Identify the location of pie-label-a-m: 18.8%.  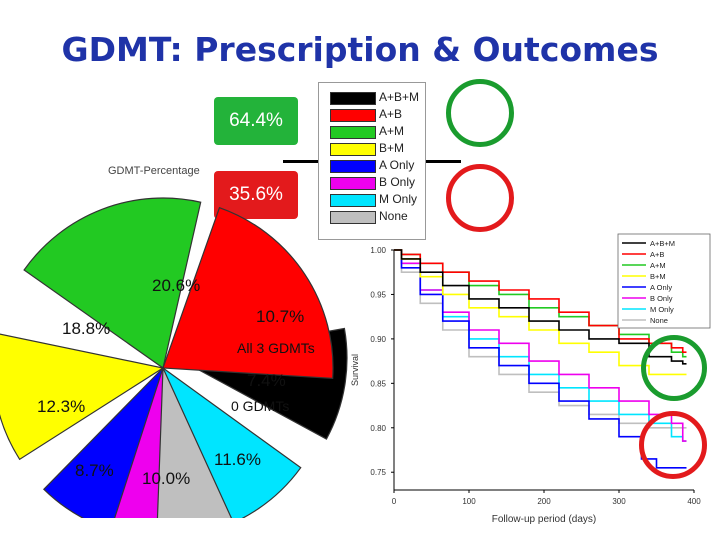
(86, 328).